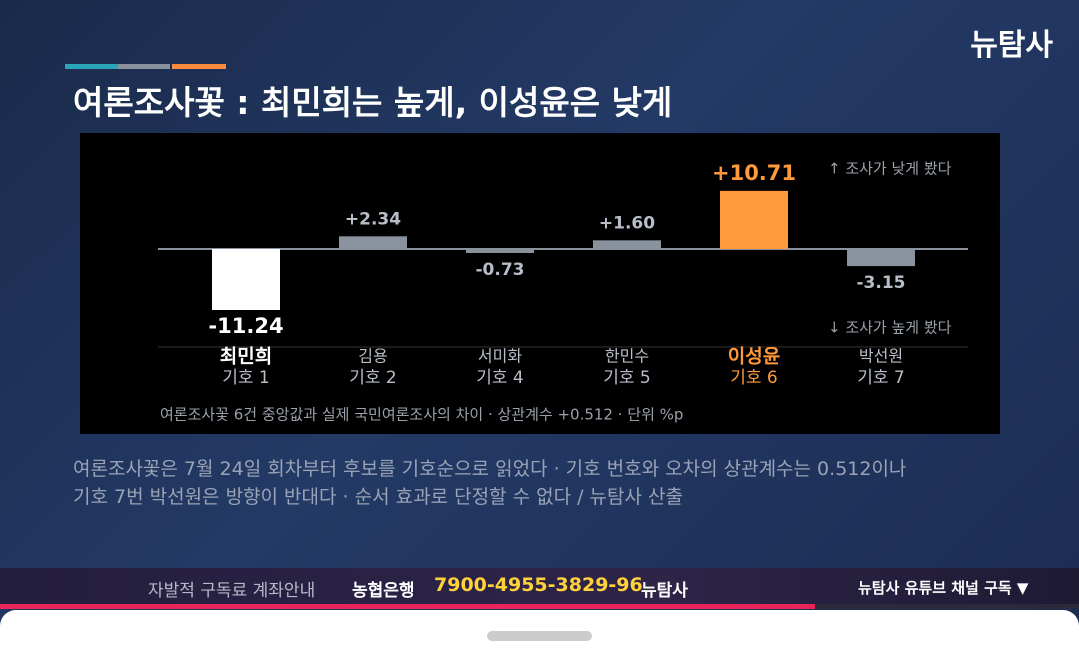  I want to click on value-label: -3.15, so click(881, 283).